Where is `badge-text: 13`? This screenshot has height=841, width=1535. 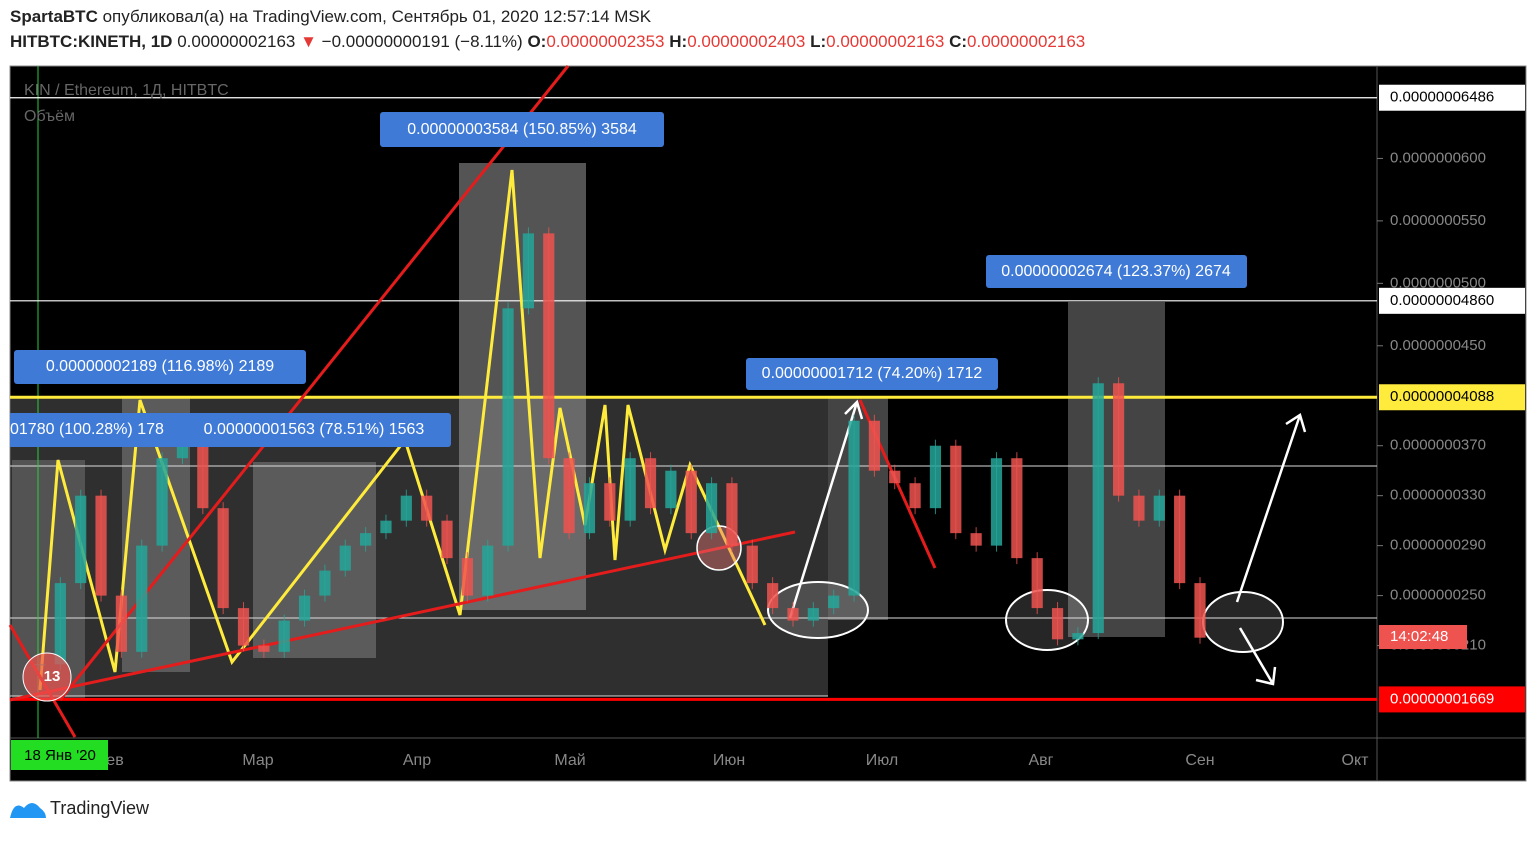 badge-text: 13 is located at coordinates (52, 676).